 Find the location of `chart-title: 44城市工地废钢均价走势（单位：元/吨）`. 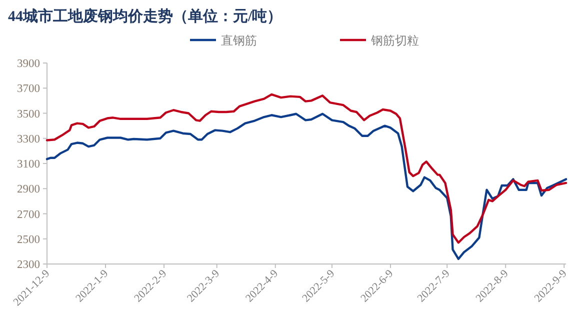

chart-title: 44城市工地废钢均价走势（单位：元/吨） is located at coordinates (145, 16).